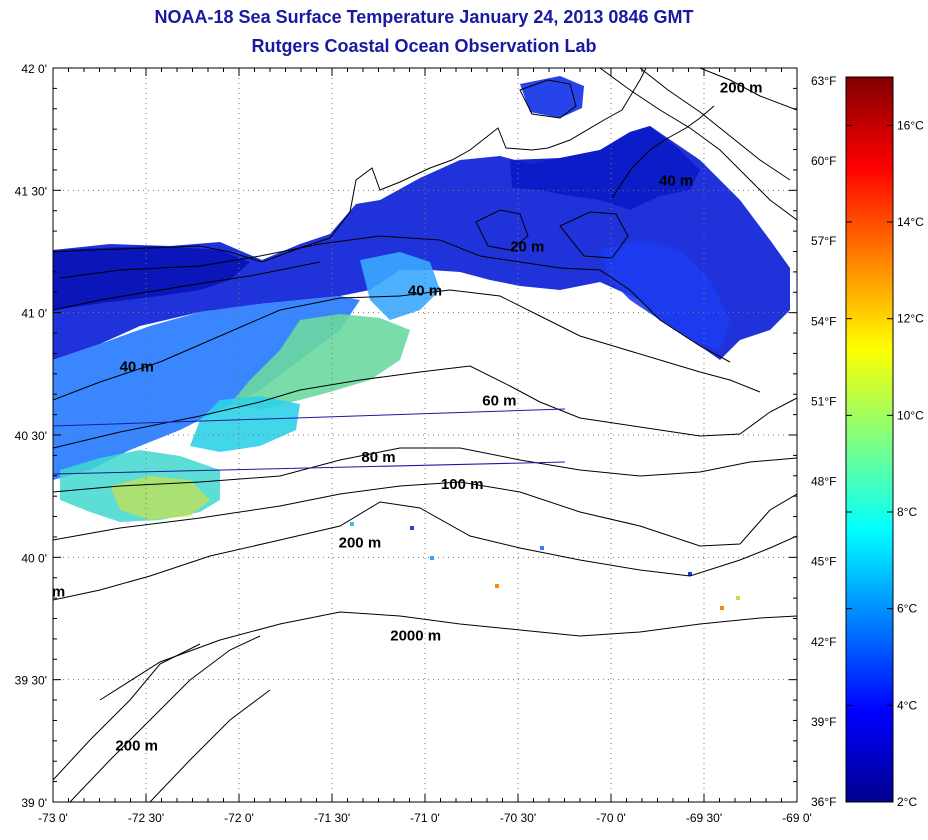 The height and width of the screenshot is (840, 928). I want to click on y-tick-label: 41 0', so click(34, 314).